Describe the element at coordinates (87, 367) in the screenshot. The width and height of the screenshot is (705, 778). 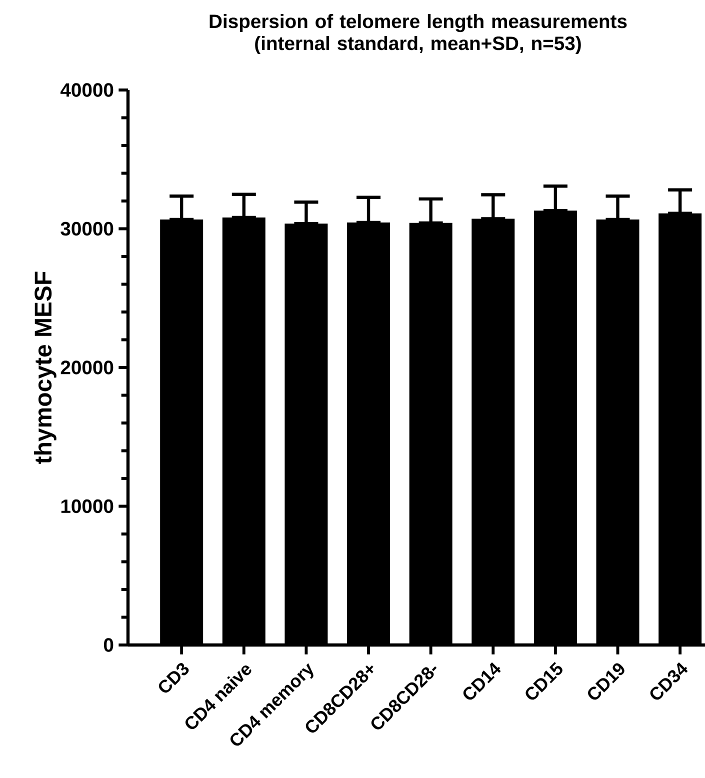
I see `y-tick-label: 20000` at that location.